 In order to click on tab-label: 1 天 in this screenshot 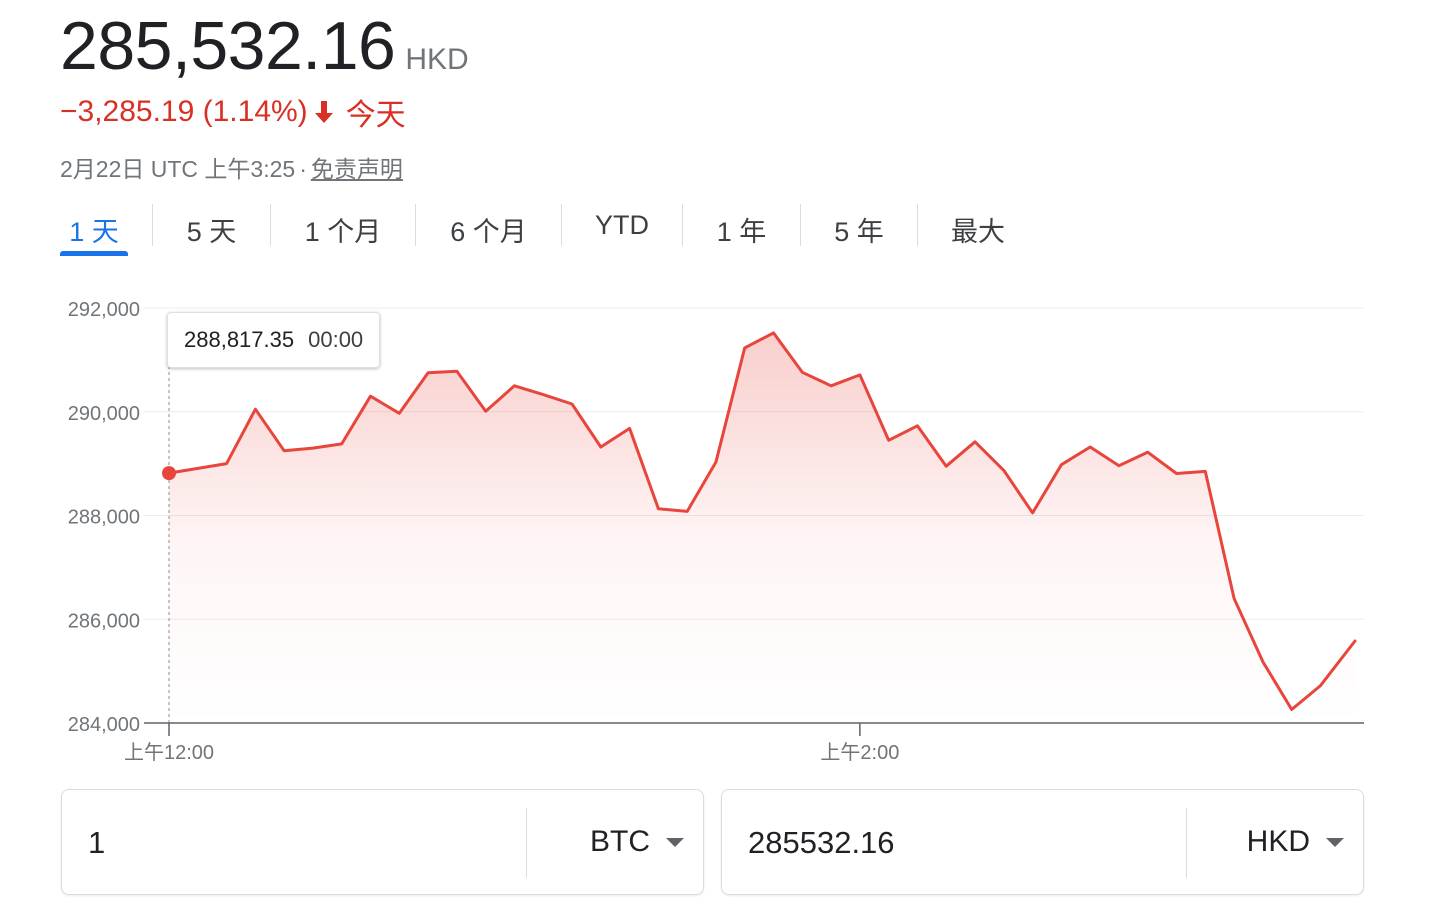, I will do `click(94, 232)`.